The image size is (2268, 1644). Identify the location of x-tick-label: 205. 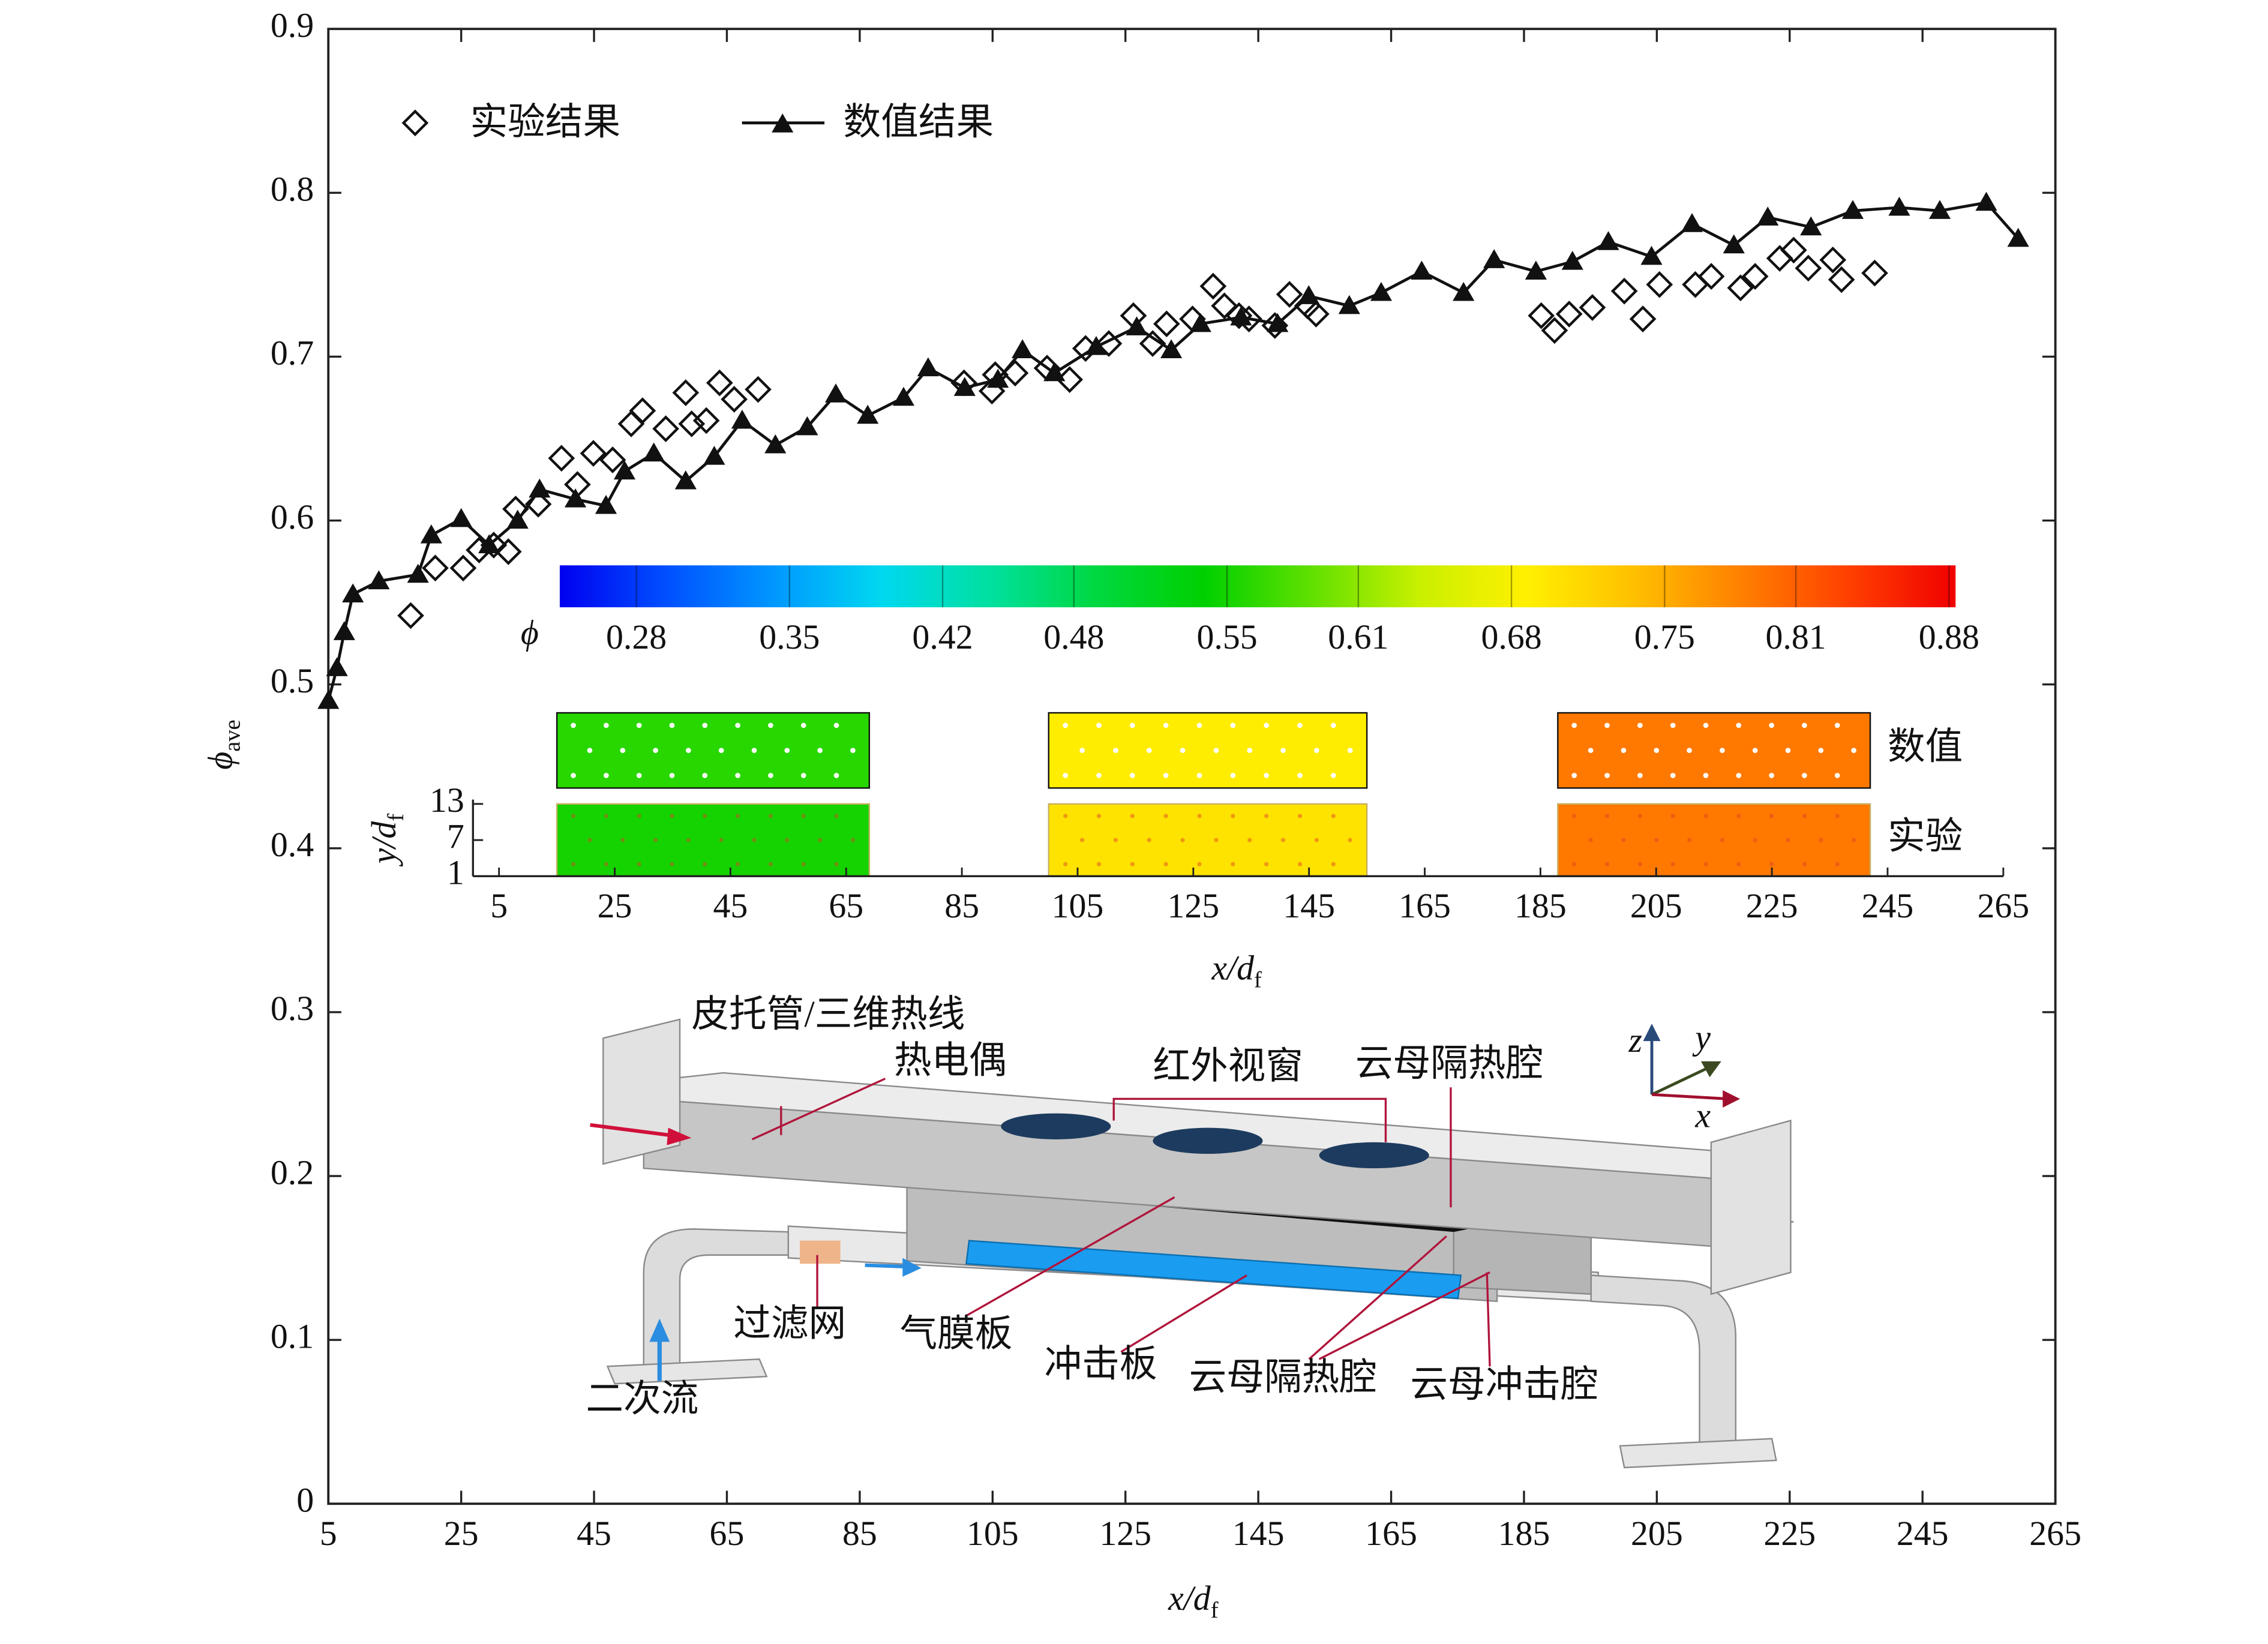
(1657, 1533).